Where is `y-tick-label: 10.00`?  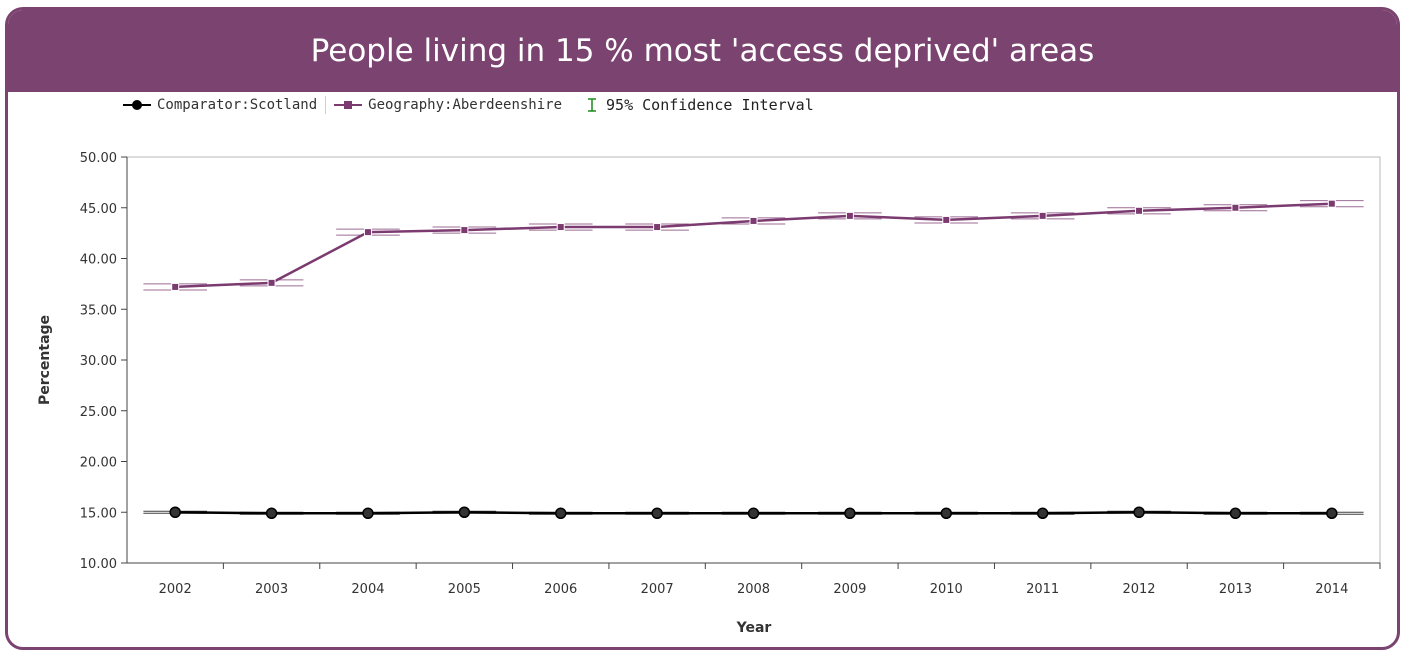 y-tick-label: 10.00 is located at coordinates (98, 564).